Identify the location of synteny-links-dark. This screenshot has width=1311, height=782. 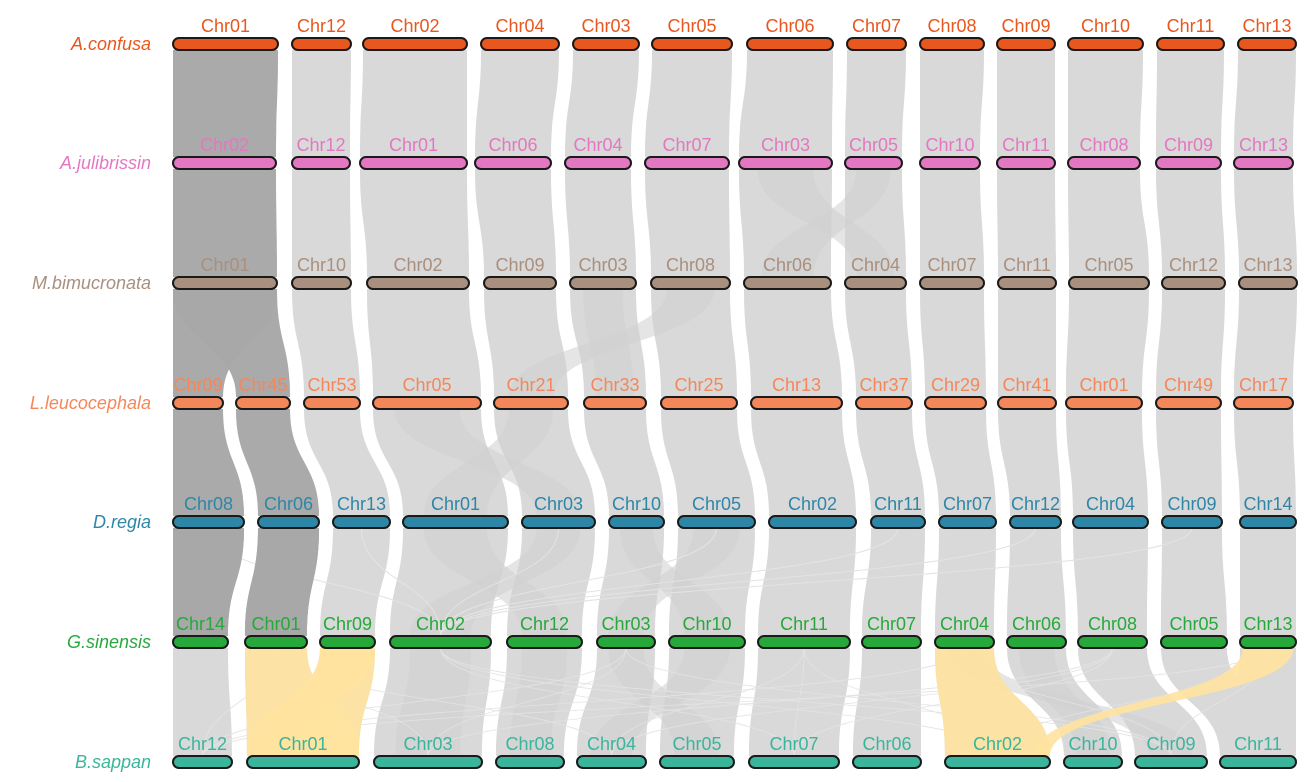
(246, 343).